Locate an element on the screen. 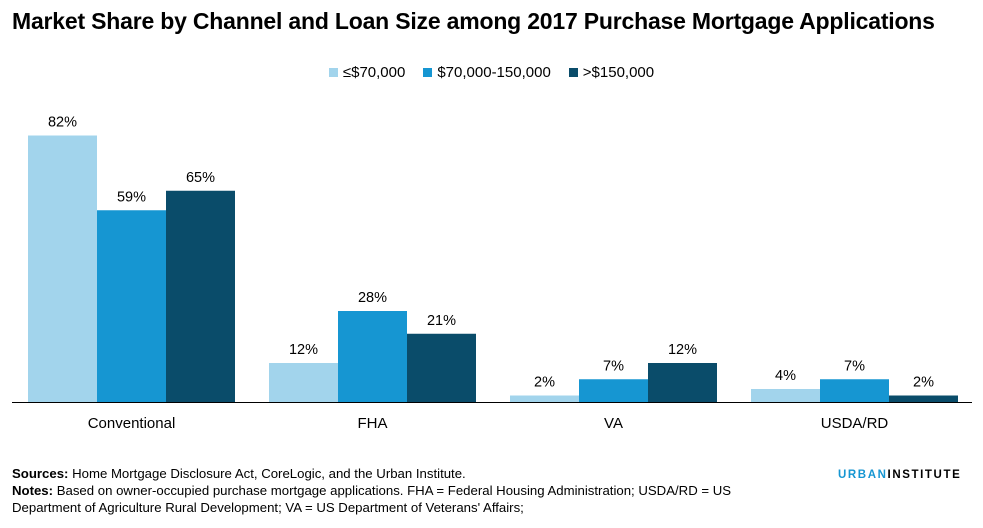 This screenshot has width=983, height=528. notes-label: Notes: is located at coordinates (33, 490).